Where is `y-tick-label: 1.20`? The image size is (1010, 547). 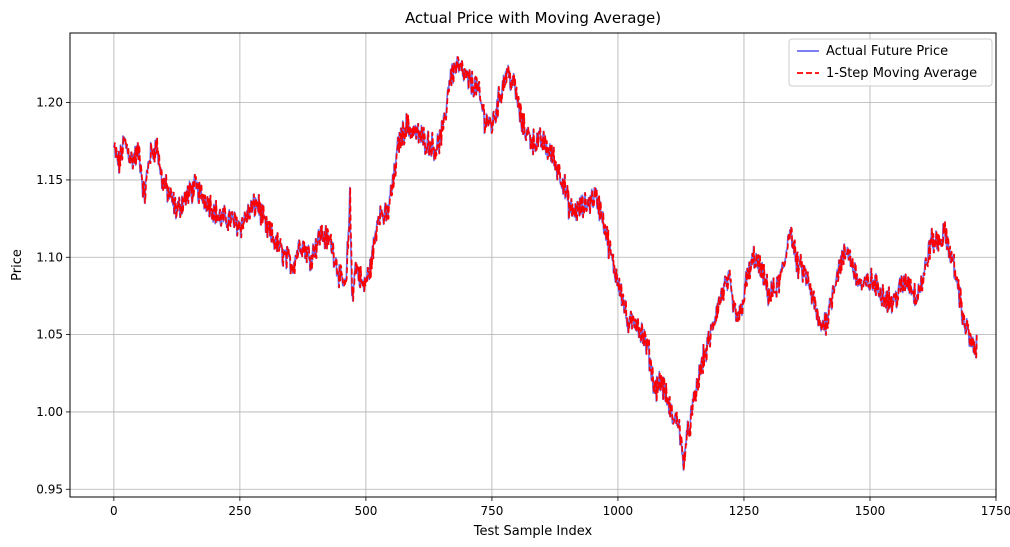
y-tick-label: 1.20 is located at coordinates (49, 103).